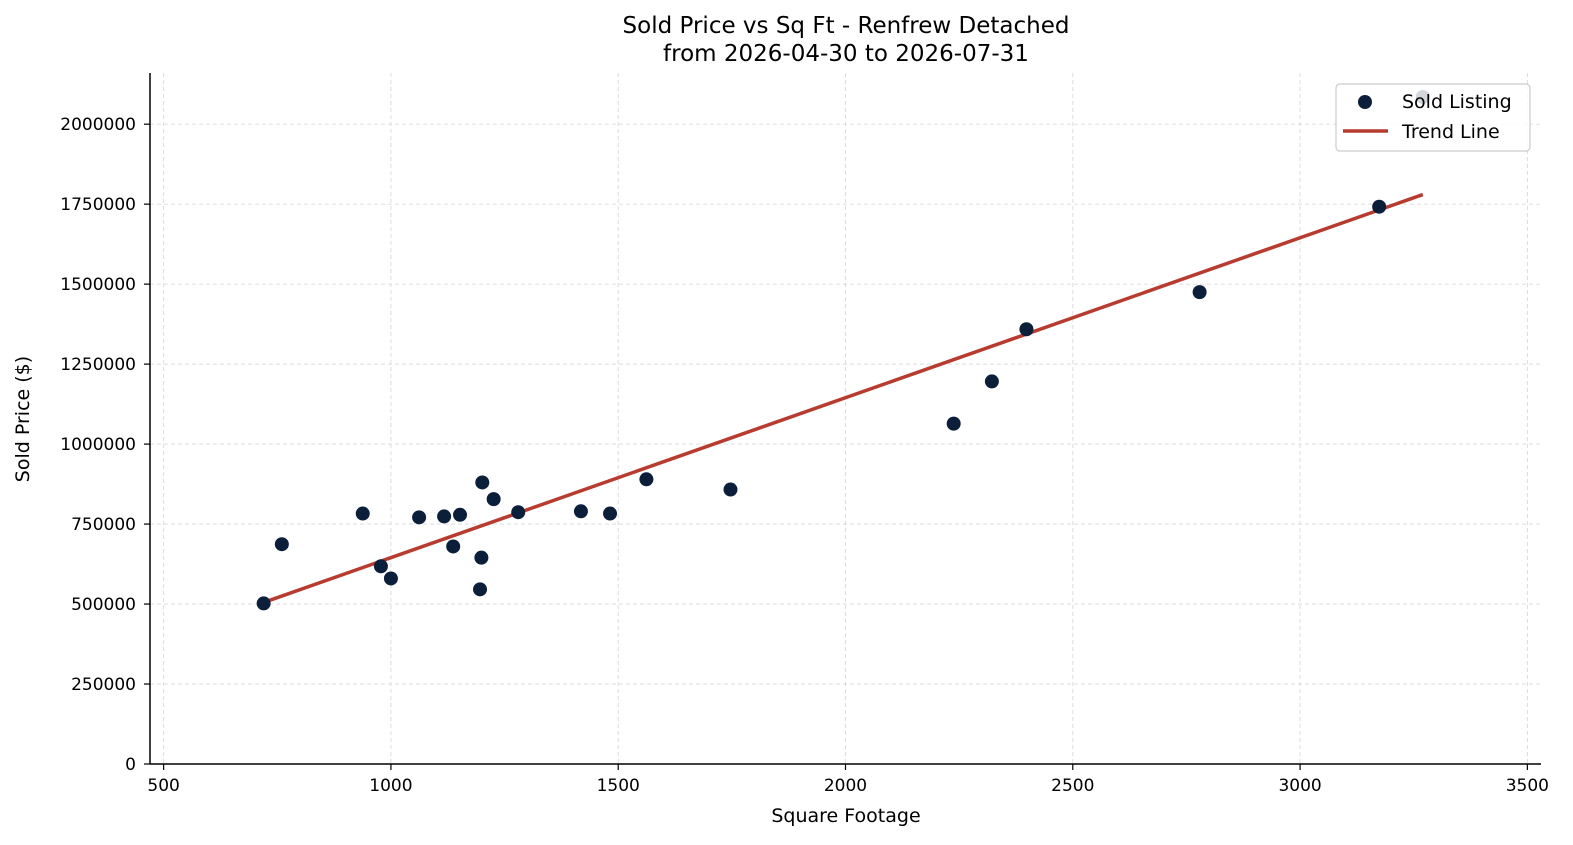 The height and width of the screenshot is (845, 1573). What do you see at coordinates (845, 816) in the screenshot?
I see `x-axis-label: Square Footage` at bounding box center [845, 816].